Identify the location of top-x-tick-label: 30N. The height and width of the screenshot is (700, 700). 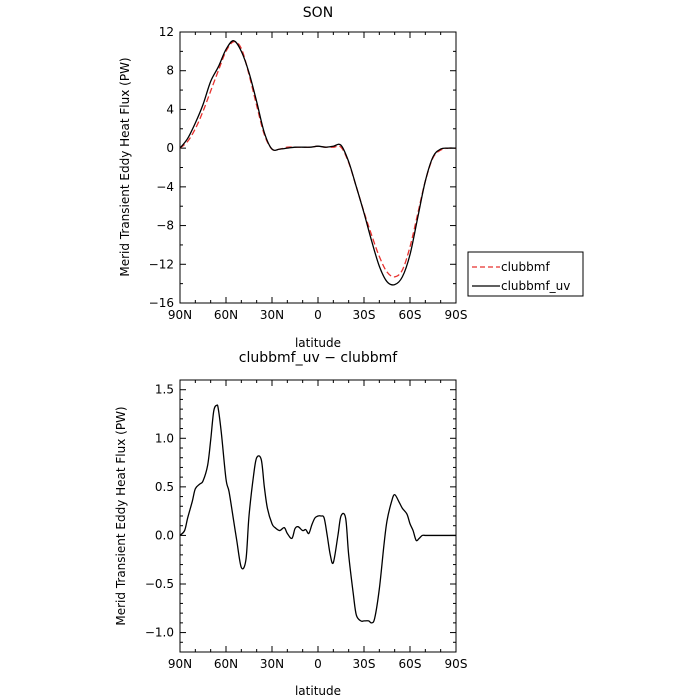
(272, 315).